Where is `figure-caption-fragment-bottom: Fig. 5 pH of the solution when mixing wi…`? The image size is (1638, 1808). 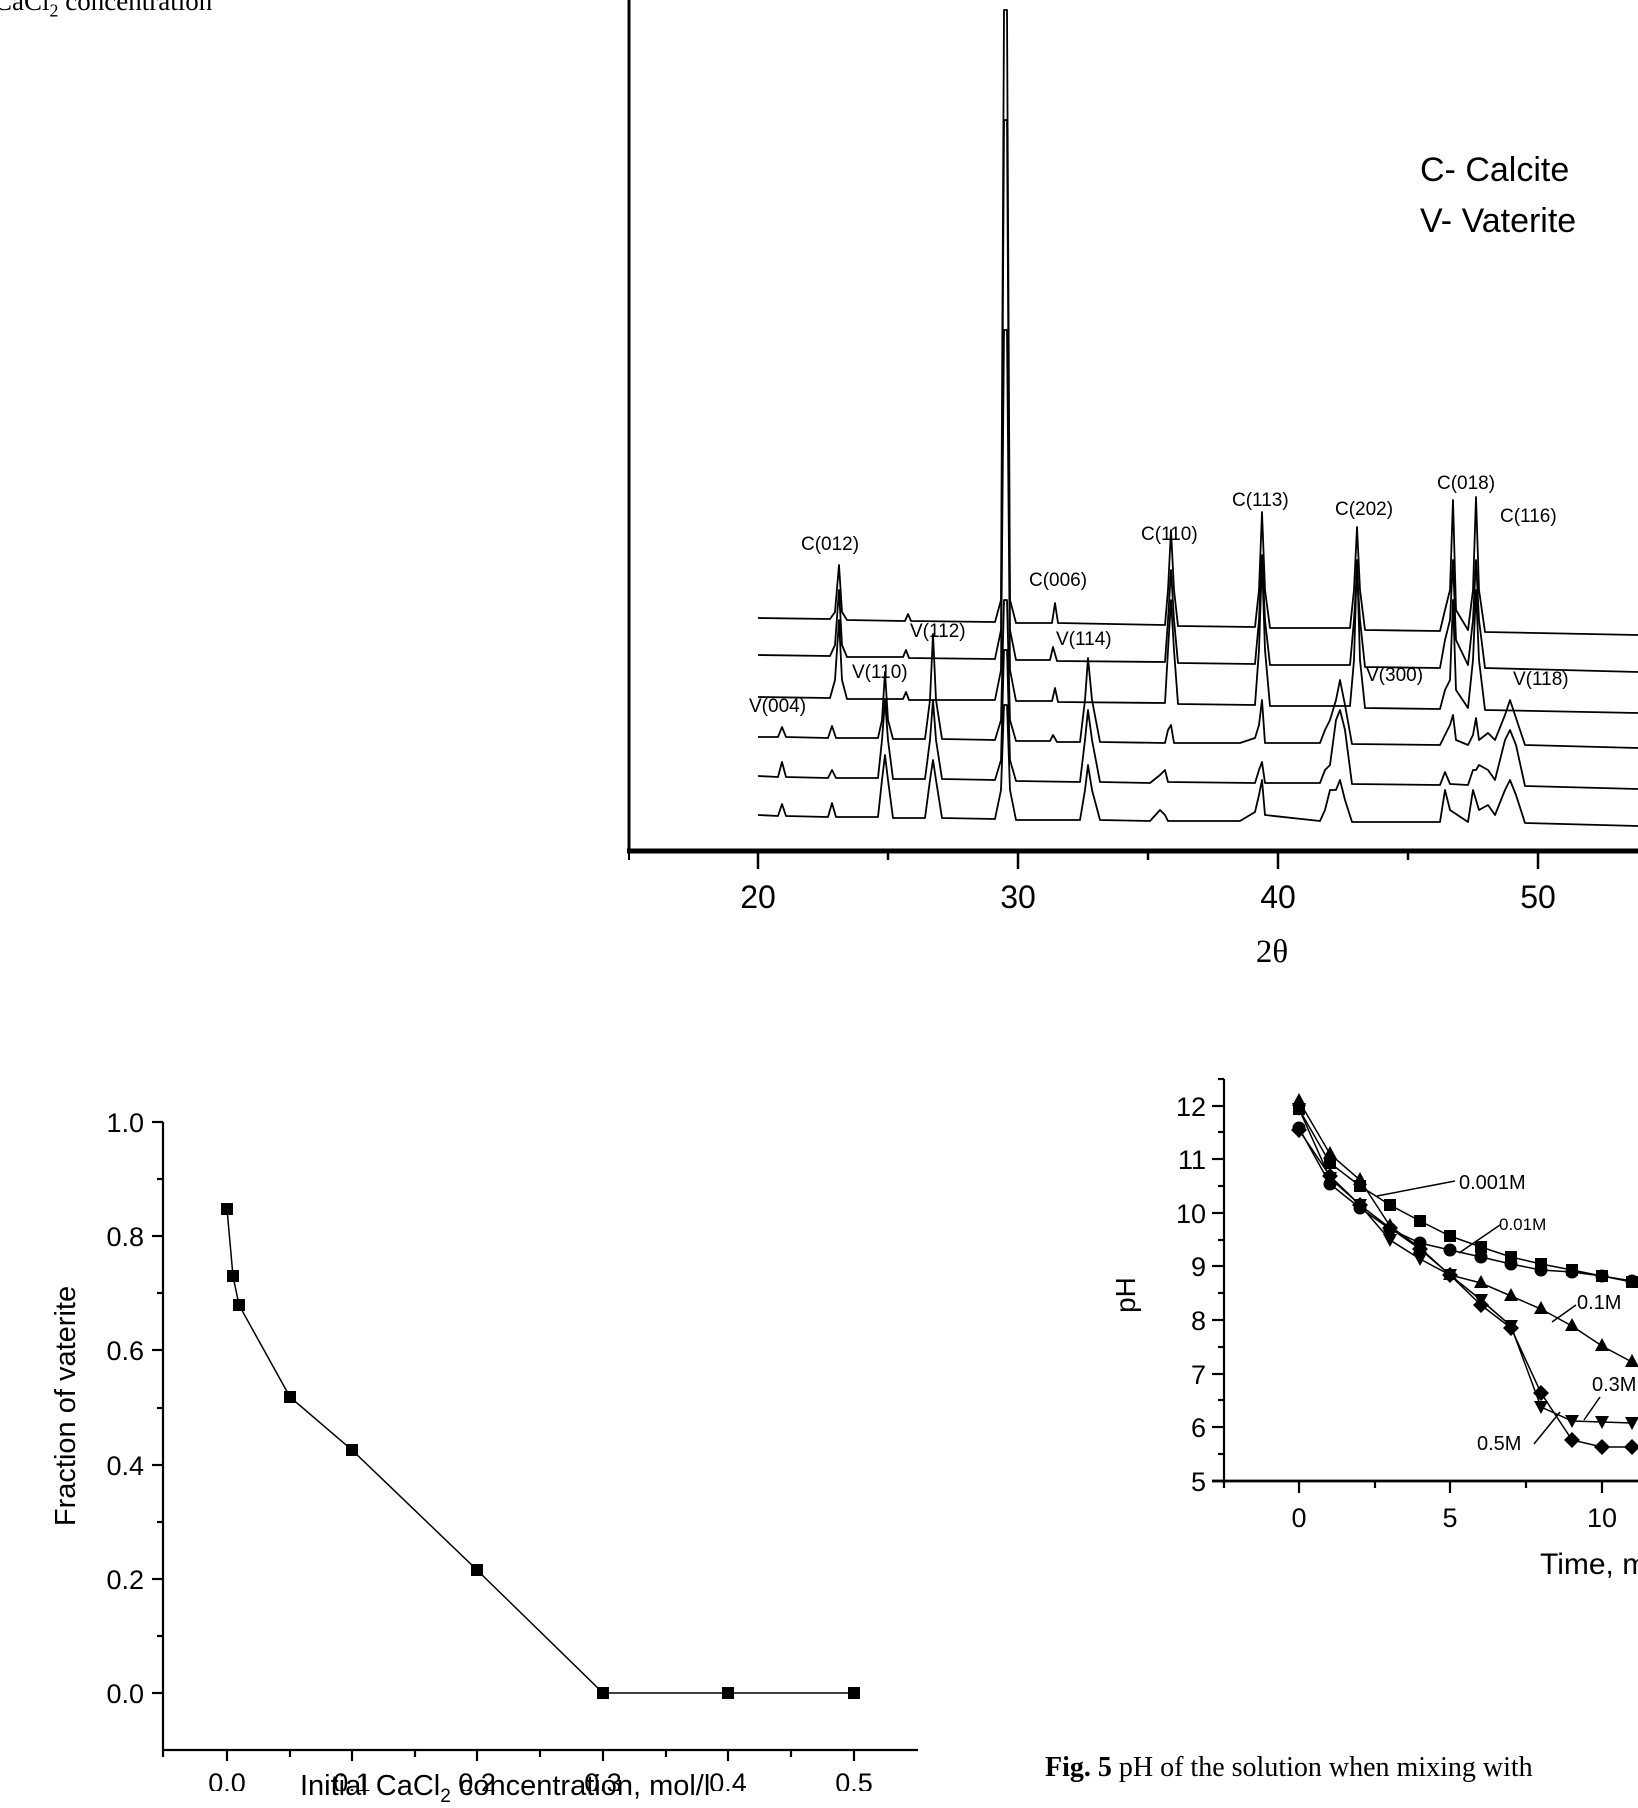 figure-caption-fragment-bottom: Fig. 5 pH of the solution when mixing wi… is located at coordinates (1289, 1768).